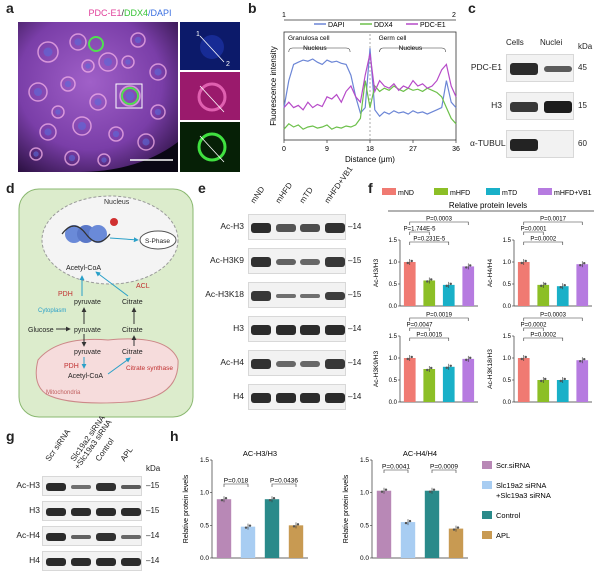 The image size is (600, 577). Describe the element at coordinates (34, 510) in the screenshot. I see `row-label: H3` at that location.